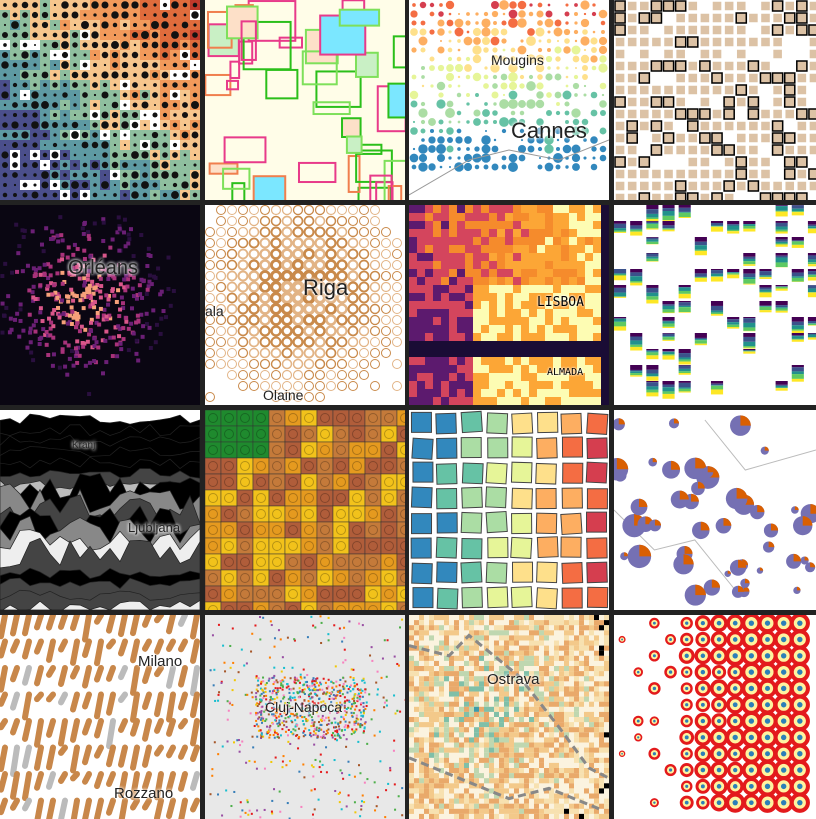 Image resolution: width=816 pixels, height=819 pixels. Describe the element at coordinates (715, 305) in the screenshot. I see `map-tile-stacked-bars` at that location.